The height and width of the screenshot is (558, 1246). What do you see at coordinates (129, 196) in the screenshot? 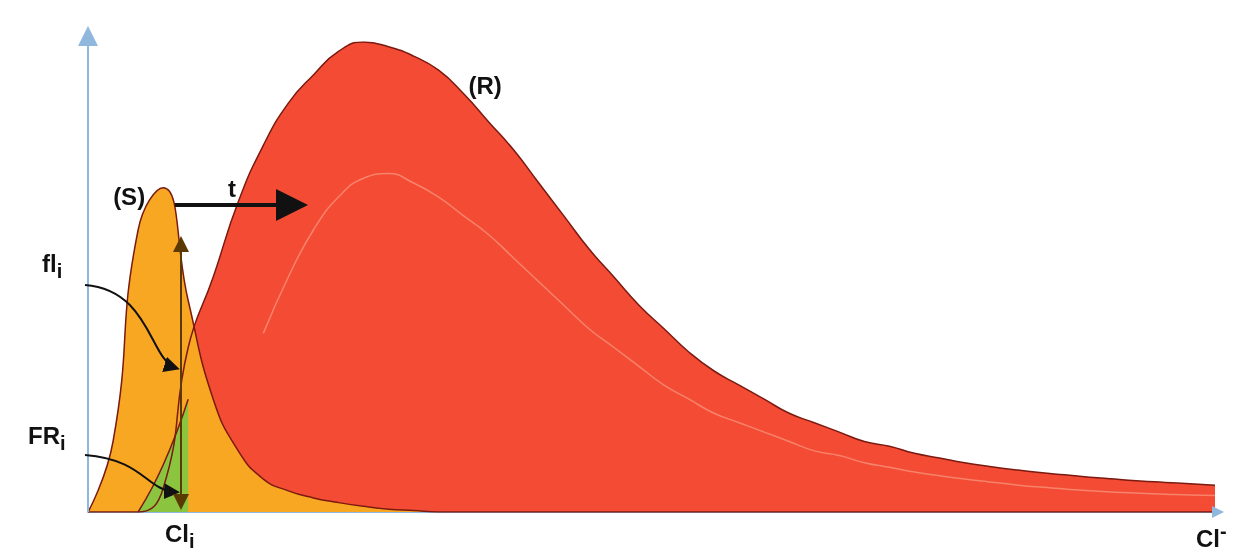
I see `series-label: (S)` at bounding box center [129, 196].